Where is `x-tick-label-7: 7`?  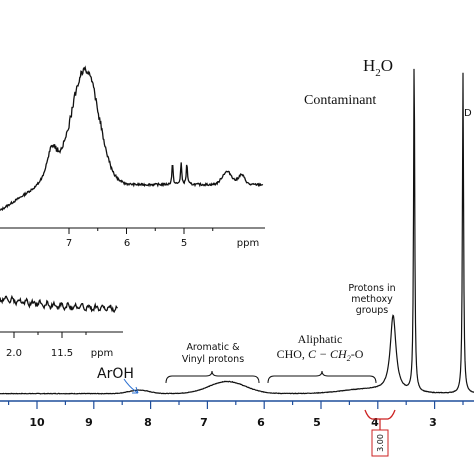
x-tick-label-7: 7 is located at coordinates (204, 422).